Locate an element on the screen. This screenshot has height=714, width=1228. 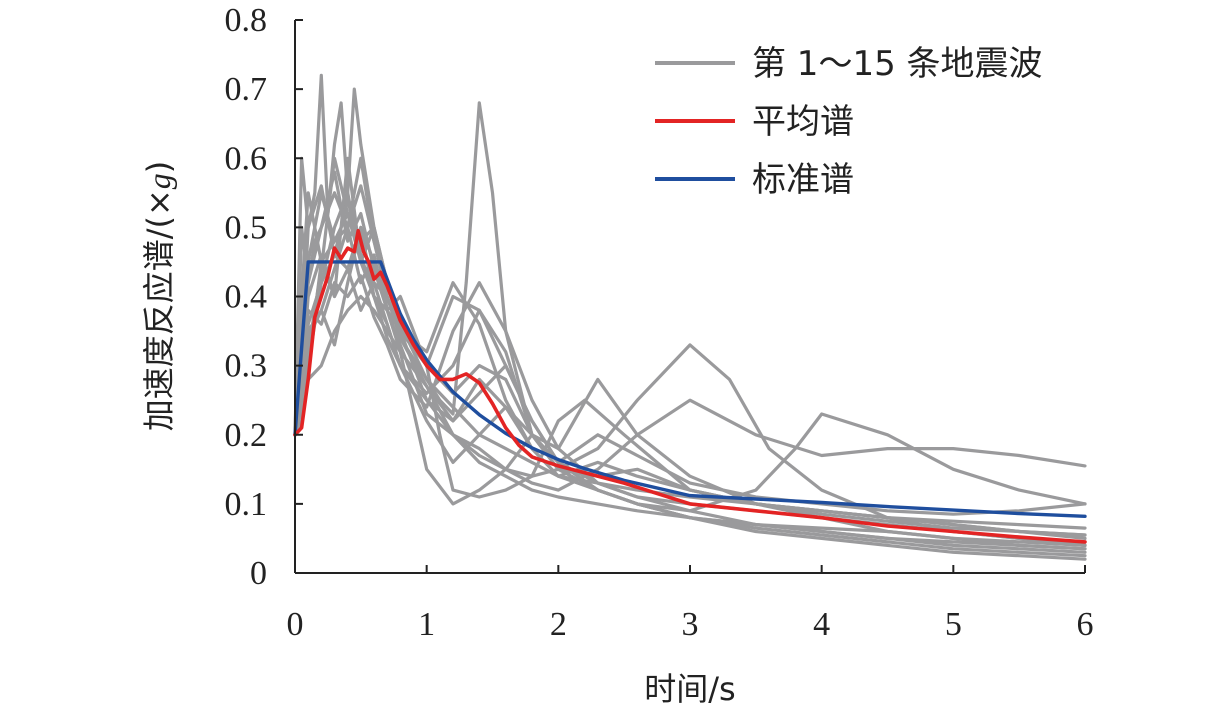
y-tick-label: 0.5 is located at coordinates (246, 227).